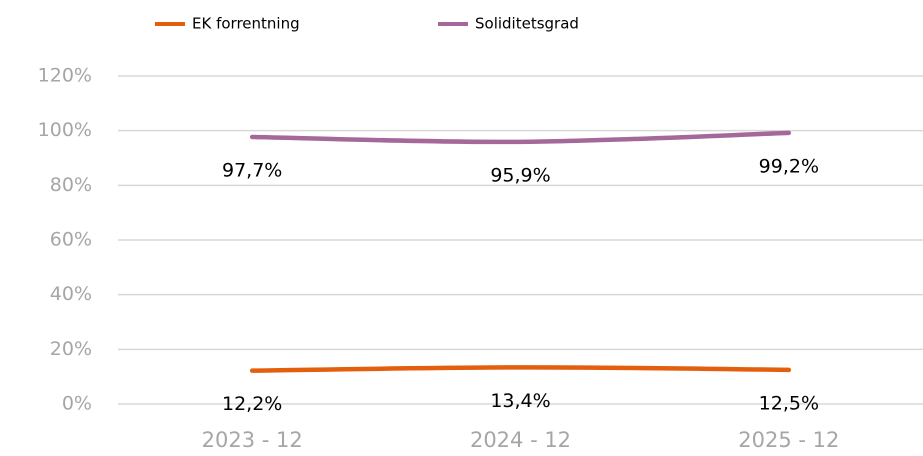  I want to click on x-tick-label: 2023 - 12, so click(252, 440).